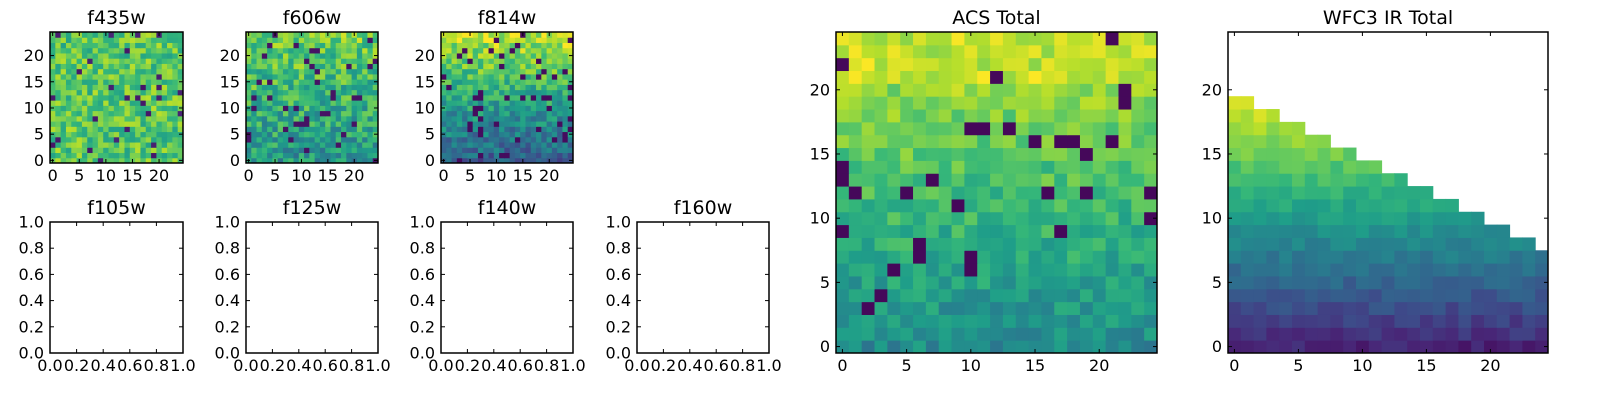 Image resolution: width=1600 pixels, height=400 pixels. What do you see at coordinates (425, 107) in the screenshot?
I see `y-tick-label: 10` at bounding box center [425, 107].